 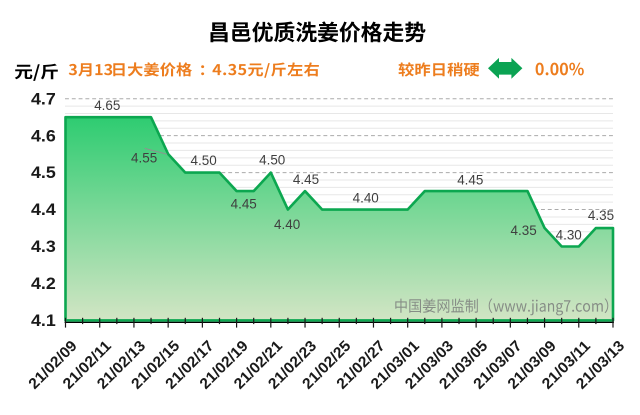 I want to click on svg-text: 4.65, so click(x=107, y=106).